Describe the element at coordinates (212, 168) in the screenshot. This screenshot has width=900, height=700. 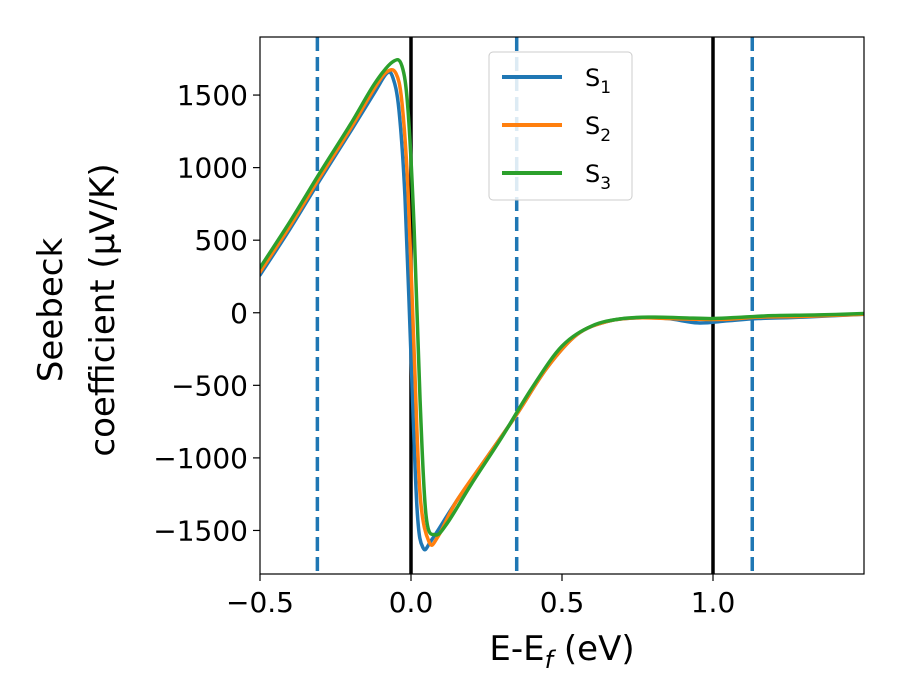
I see `y-tick-label: 1000` at that location.